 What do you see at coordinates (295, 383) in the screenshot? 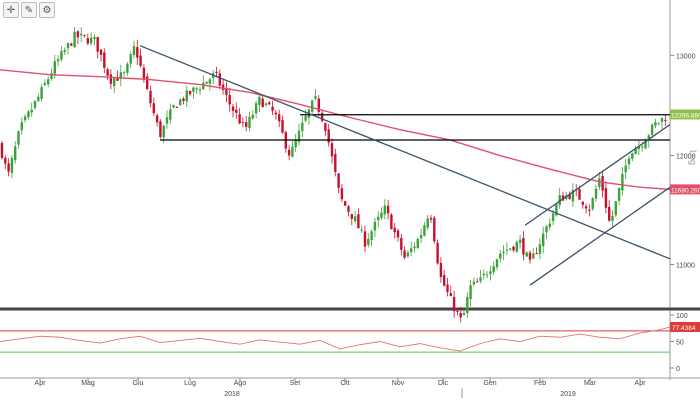
I see `x-tick-label: Set` at bounding box center [295, 383].